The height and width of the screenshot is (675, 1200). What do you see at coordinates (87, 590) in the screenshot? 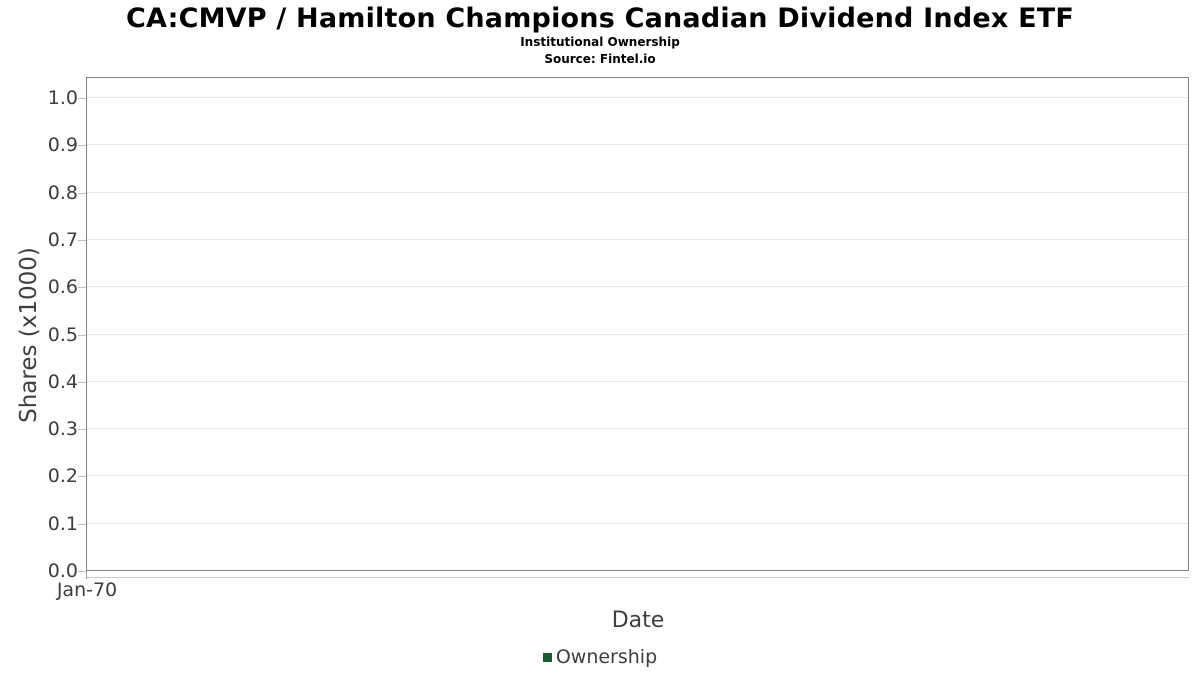
I see `x-tick-label: Jan-70` at bounding box center [87, 590].